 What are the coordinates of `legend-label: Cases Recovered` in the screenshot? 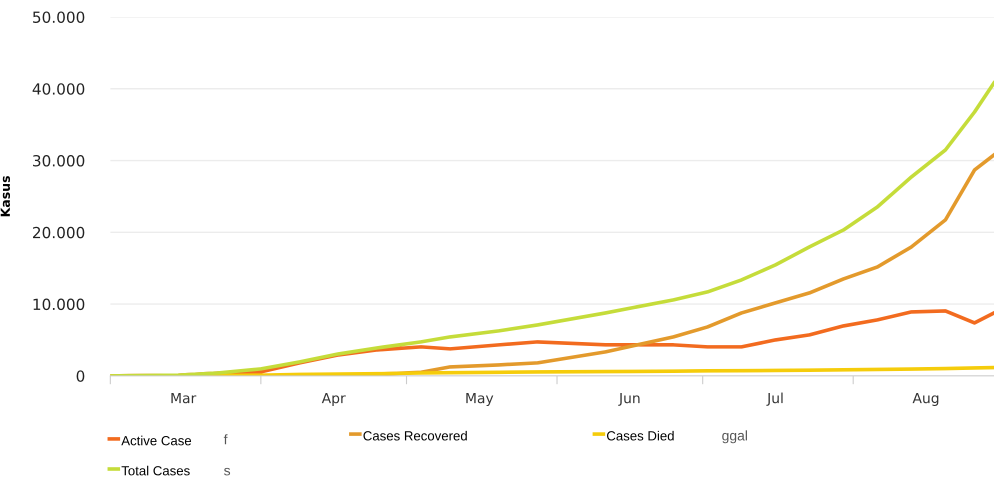 It's located at (415, 435).